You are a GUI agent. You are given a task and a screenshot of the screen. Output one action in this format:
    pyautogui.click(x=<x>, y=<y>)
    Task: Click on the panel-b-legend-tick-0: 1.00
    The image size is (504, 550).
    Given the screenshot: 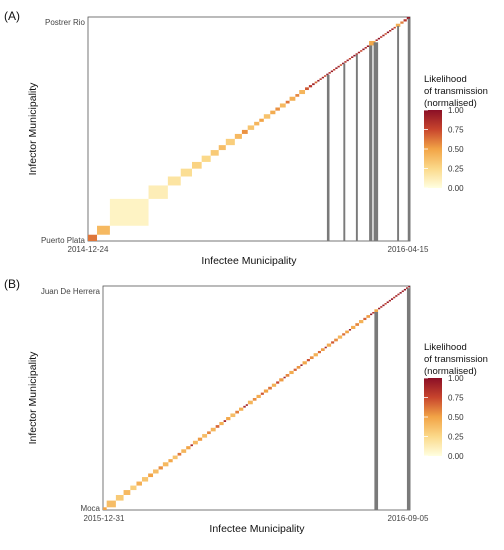 What is the action you would take?
    pyautogui.click(x=456, y=378)
    